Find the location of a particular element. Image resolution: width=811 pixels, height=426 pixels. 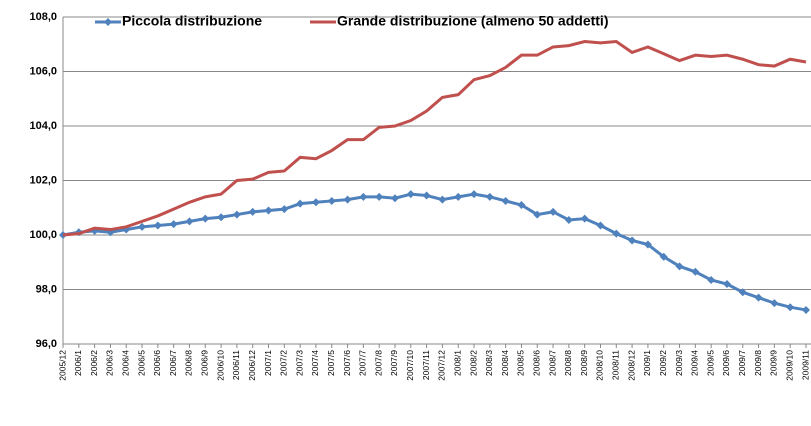

x-tick-label: 2008/3 is located at coordinates (489, 363).